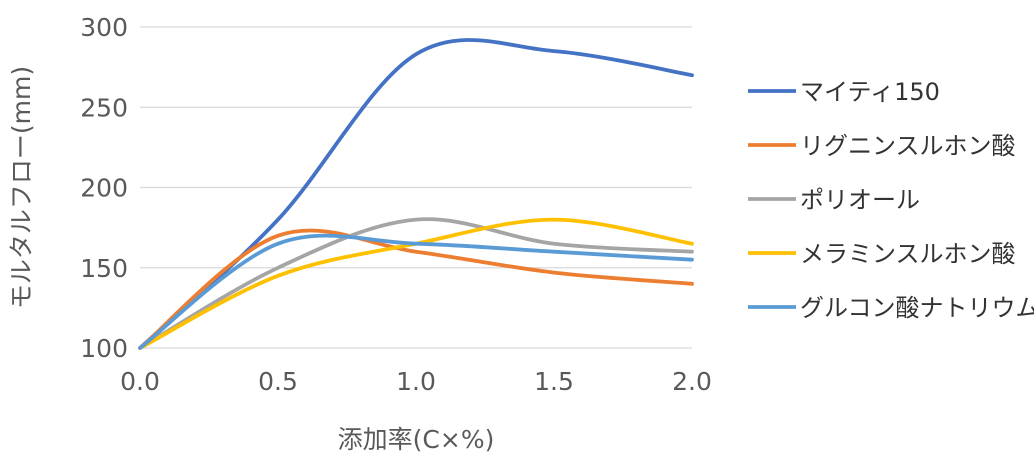 The width and height of the screenshot is (1034, 454). I want to click on legend-label: リグニンスルホン酸, so click(908, 146).